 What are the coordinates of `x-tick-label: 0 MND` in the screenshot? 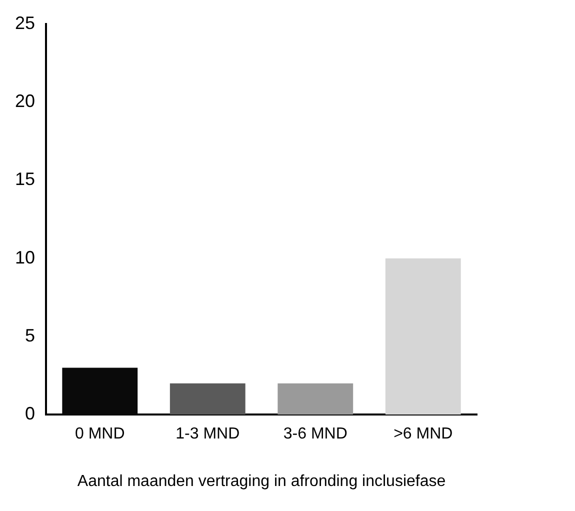 It's located at (100, 434).